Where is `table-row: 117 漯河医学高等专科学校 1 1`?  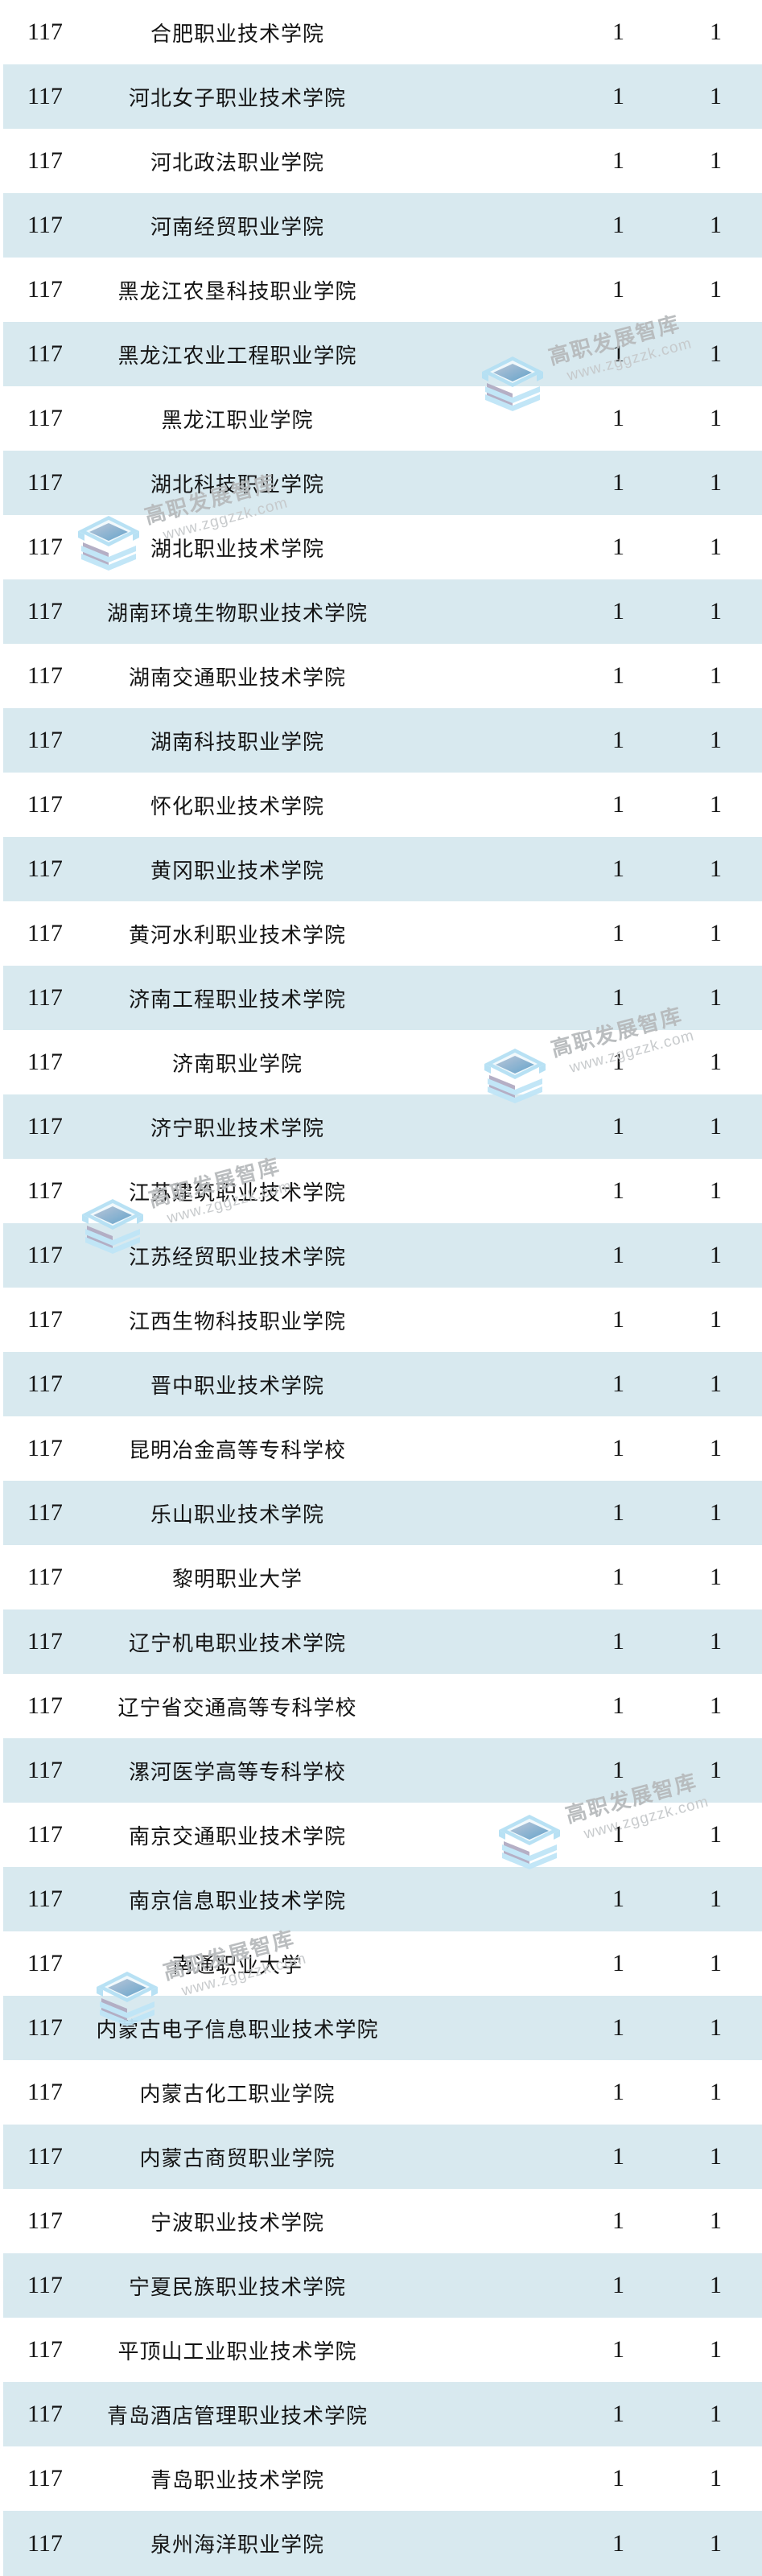
table-row: 117 漯河医学高等专科学校 1 1 is located at coordinates (381, 1770).